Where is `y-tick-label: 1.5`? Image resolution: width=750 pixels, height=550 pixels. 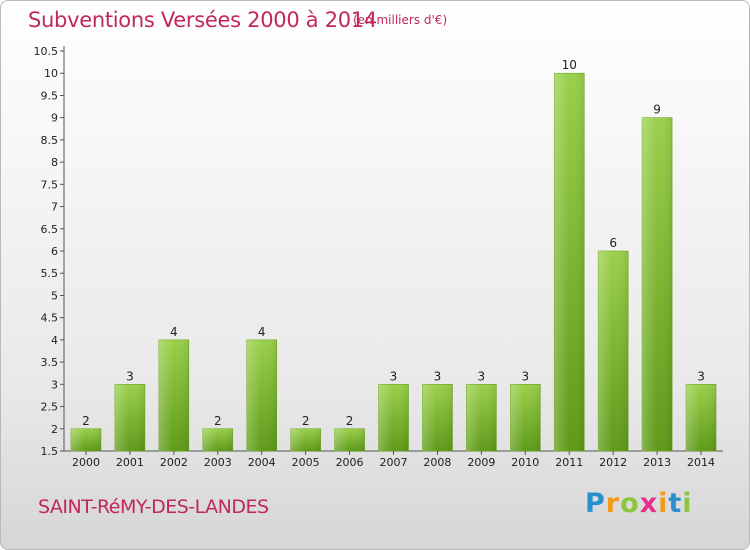
y-tick-label: 1.5 is located at coordinates (50, 451).